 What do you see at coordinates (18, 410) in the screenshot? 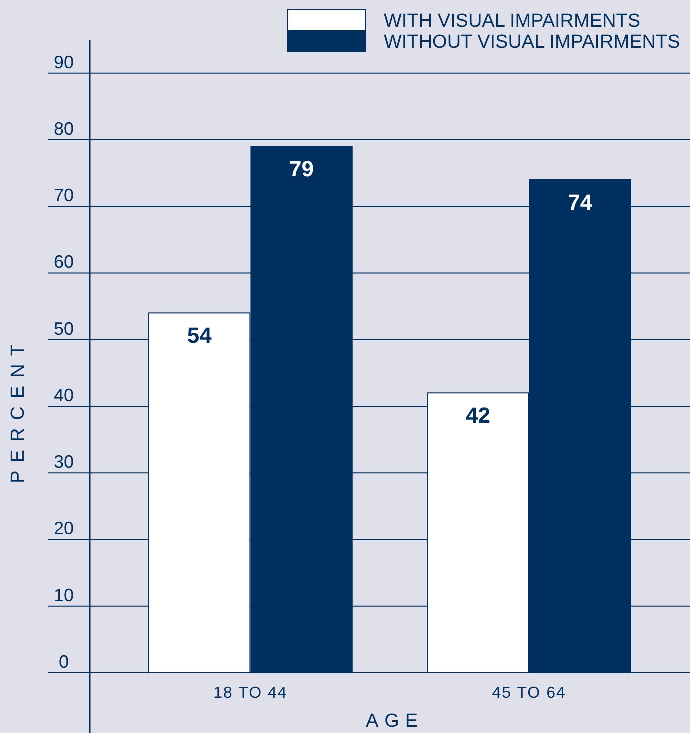
I see `y-axis-title: PERCENT` at bounding box center [18, 410].